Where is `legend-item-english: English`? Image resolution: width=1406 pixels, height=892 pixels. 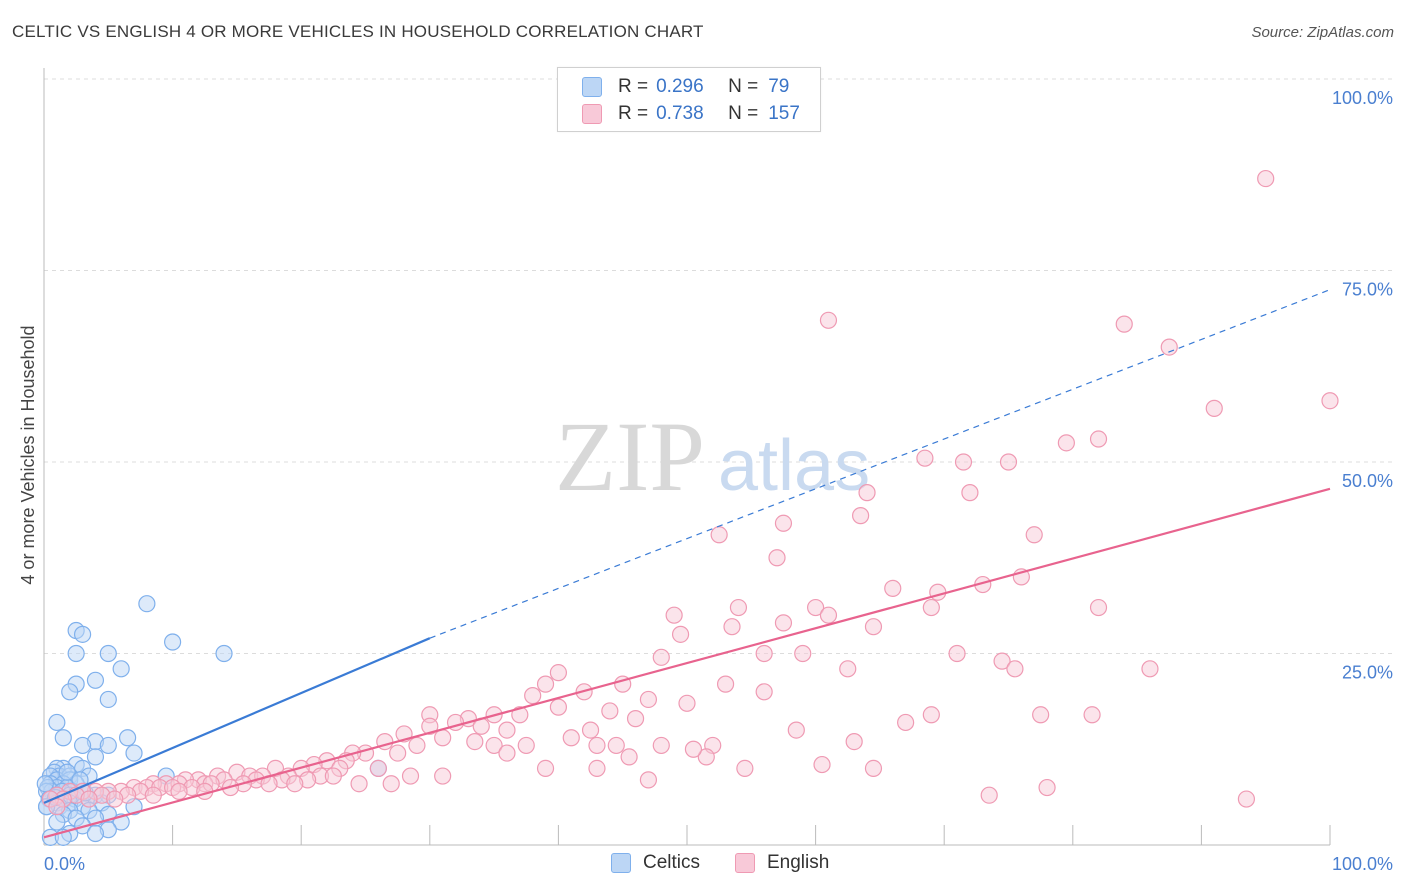
legend-item-english: English is located at coordinates (782, 863).